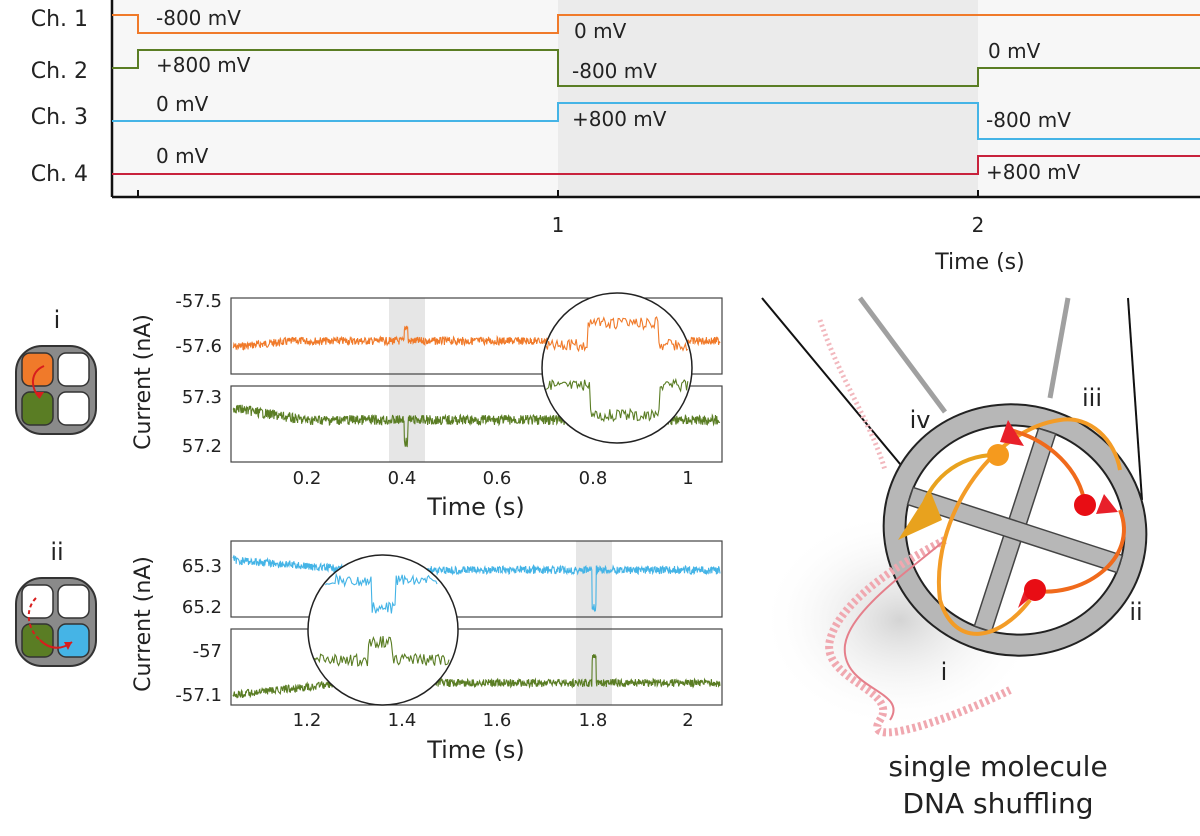 The image size is (1200, 836). What do you see at coordinates (198, 301) in the screenshot?
I see `y-tick-label: -57.5` at bounding box center [198, 301].